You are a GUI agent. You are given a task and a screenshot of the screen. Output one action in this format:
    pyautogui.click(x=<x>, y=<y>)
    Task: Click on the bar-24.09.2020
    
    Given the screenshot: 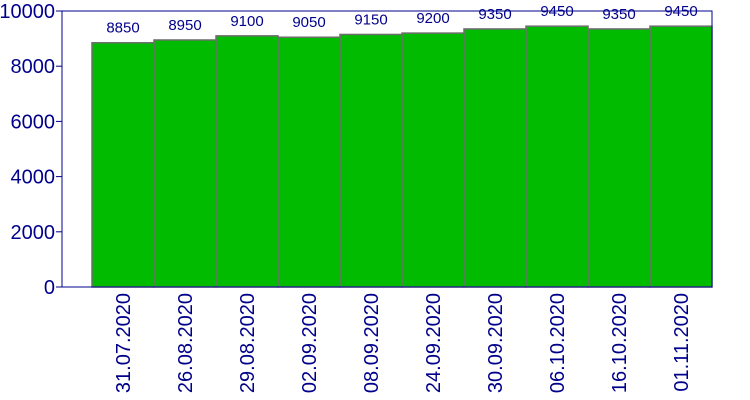 What is the action you would take?
    pyautogui.click(x=433, y=160)
    